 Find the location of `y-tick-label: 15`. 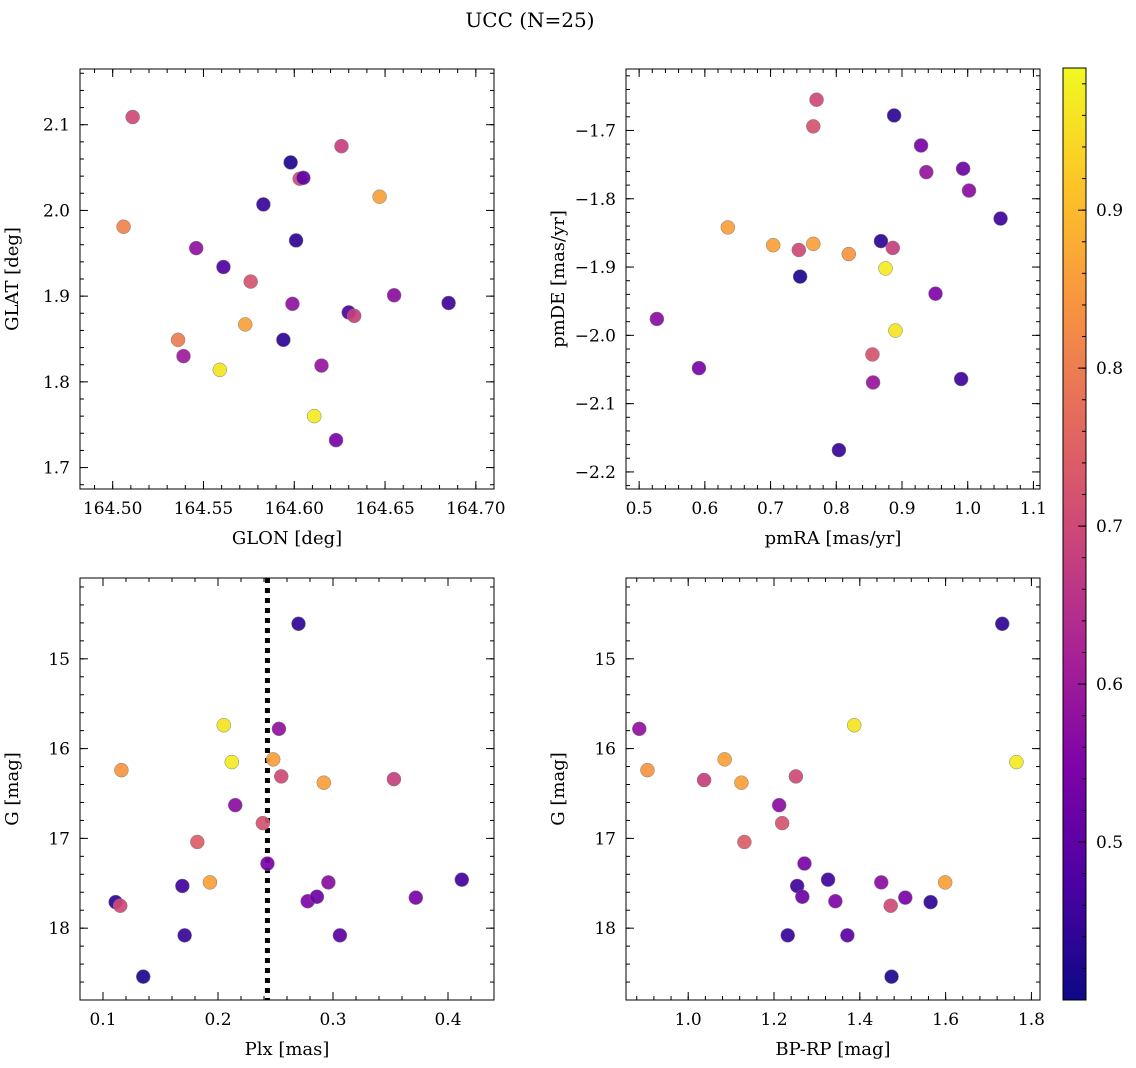

y-tick-label: 15 is located at coordinates (605, 660).